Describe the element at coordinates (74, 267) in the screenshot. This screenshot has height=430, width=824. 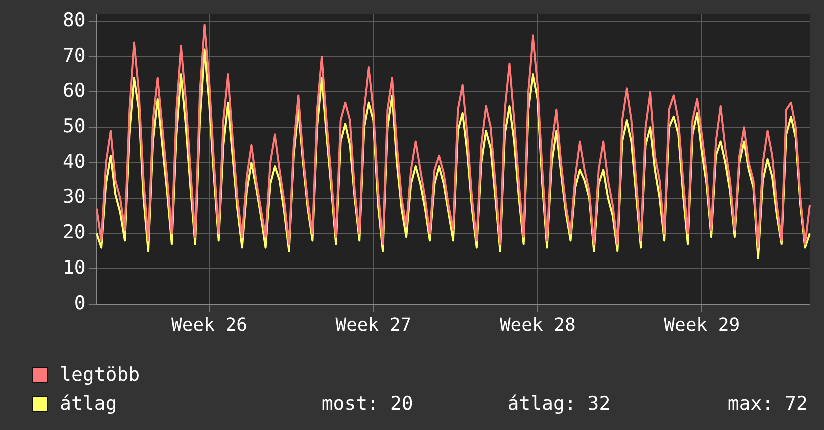
I see `y-tick-label: 10` at that location.